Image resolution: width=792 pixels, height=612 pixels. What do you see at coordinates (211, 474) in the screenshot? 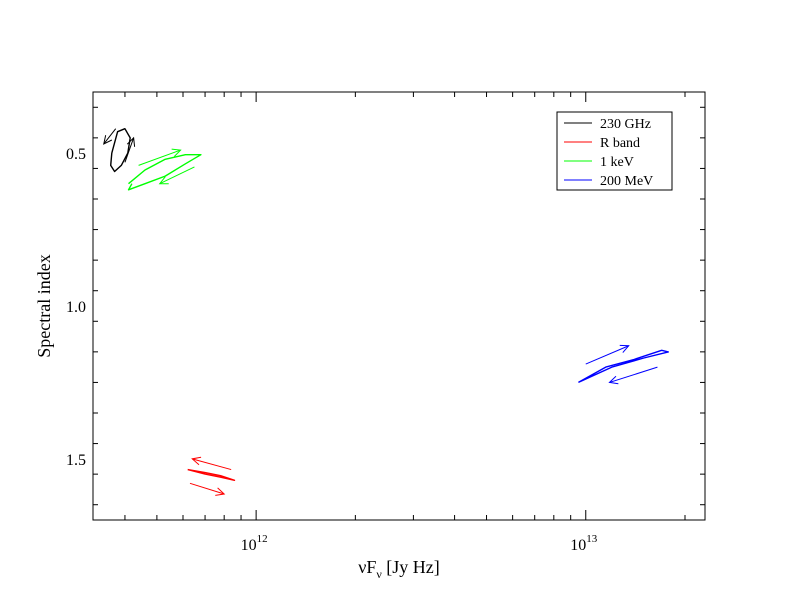
I see `series-1-line` at bounding box center [211, 474].